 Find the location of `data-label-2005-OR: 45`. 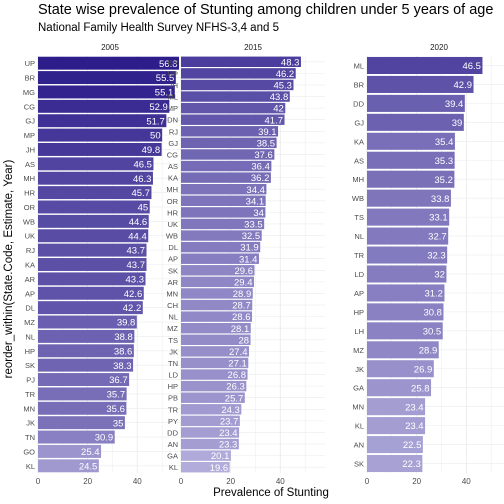

data-label-2005-OR: 45 is located at coordinates (143, 208).